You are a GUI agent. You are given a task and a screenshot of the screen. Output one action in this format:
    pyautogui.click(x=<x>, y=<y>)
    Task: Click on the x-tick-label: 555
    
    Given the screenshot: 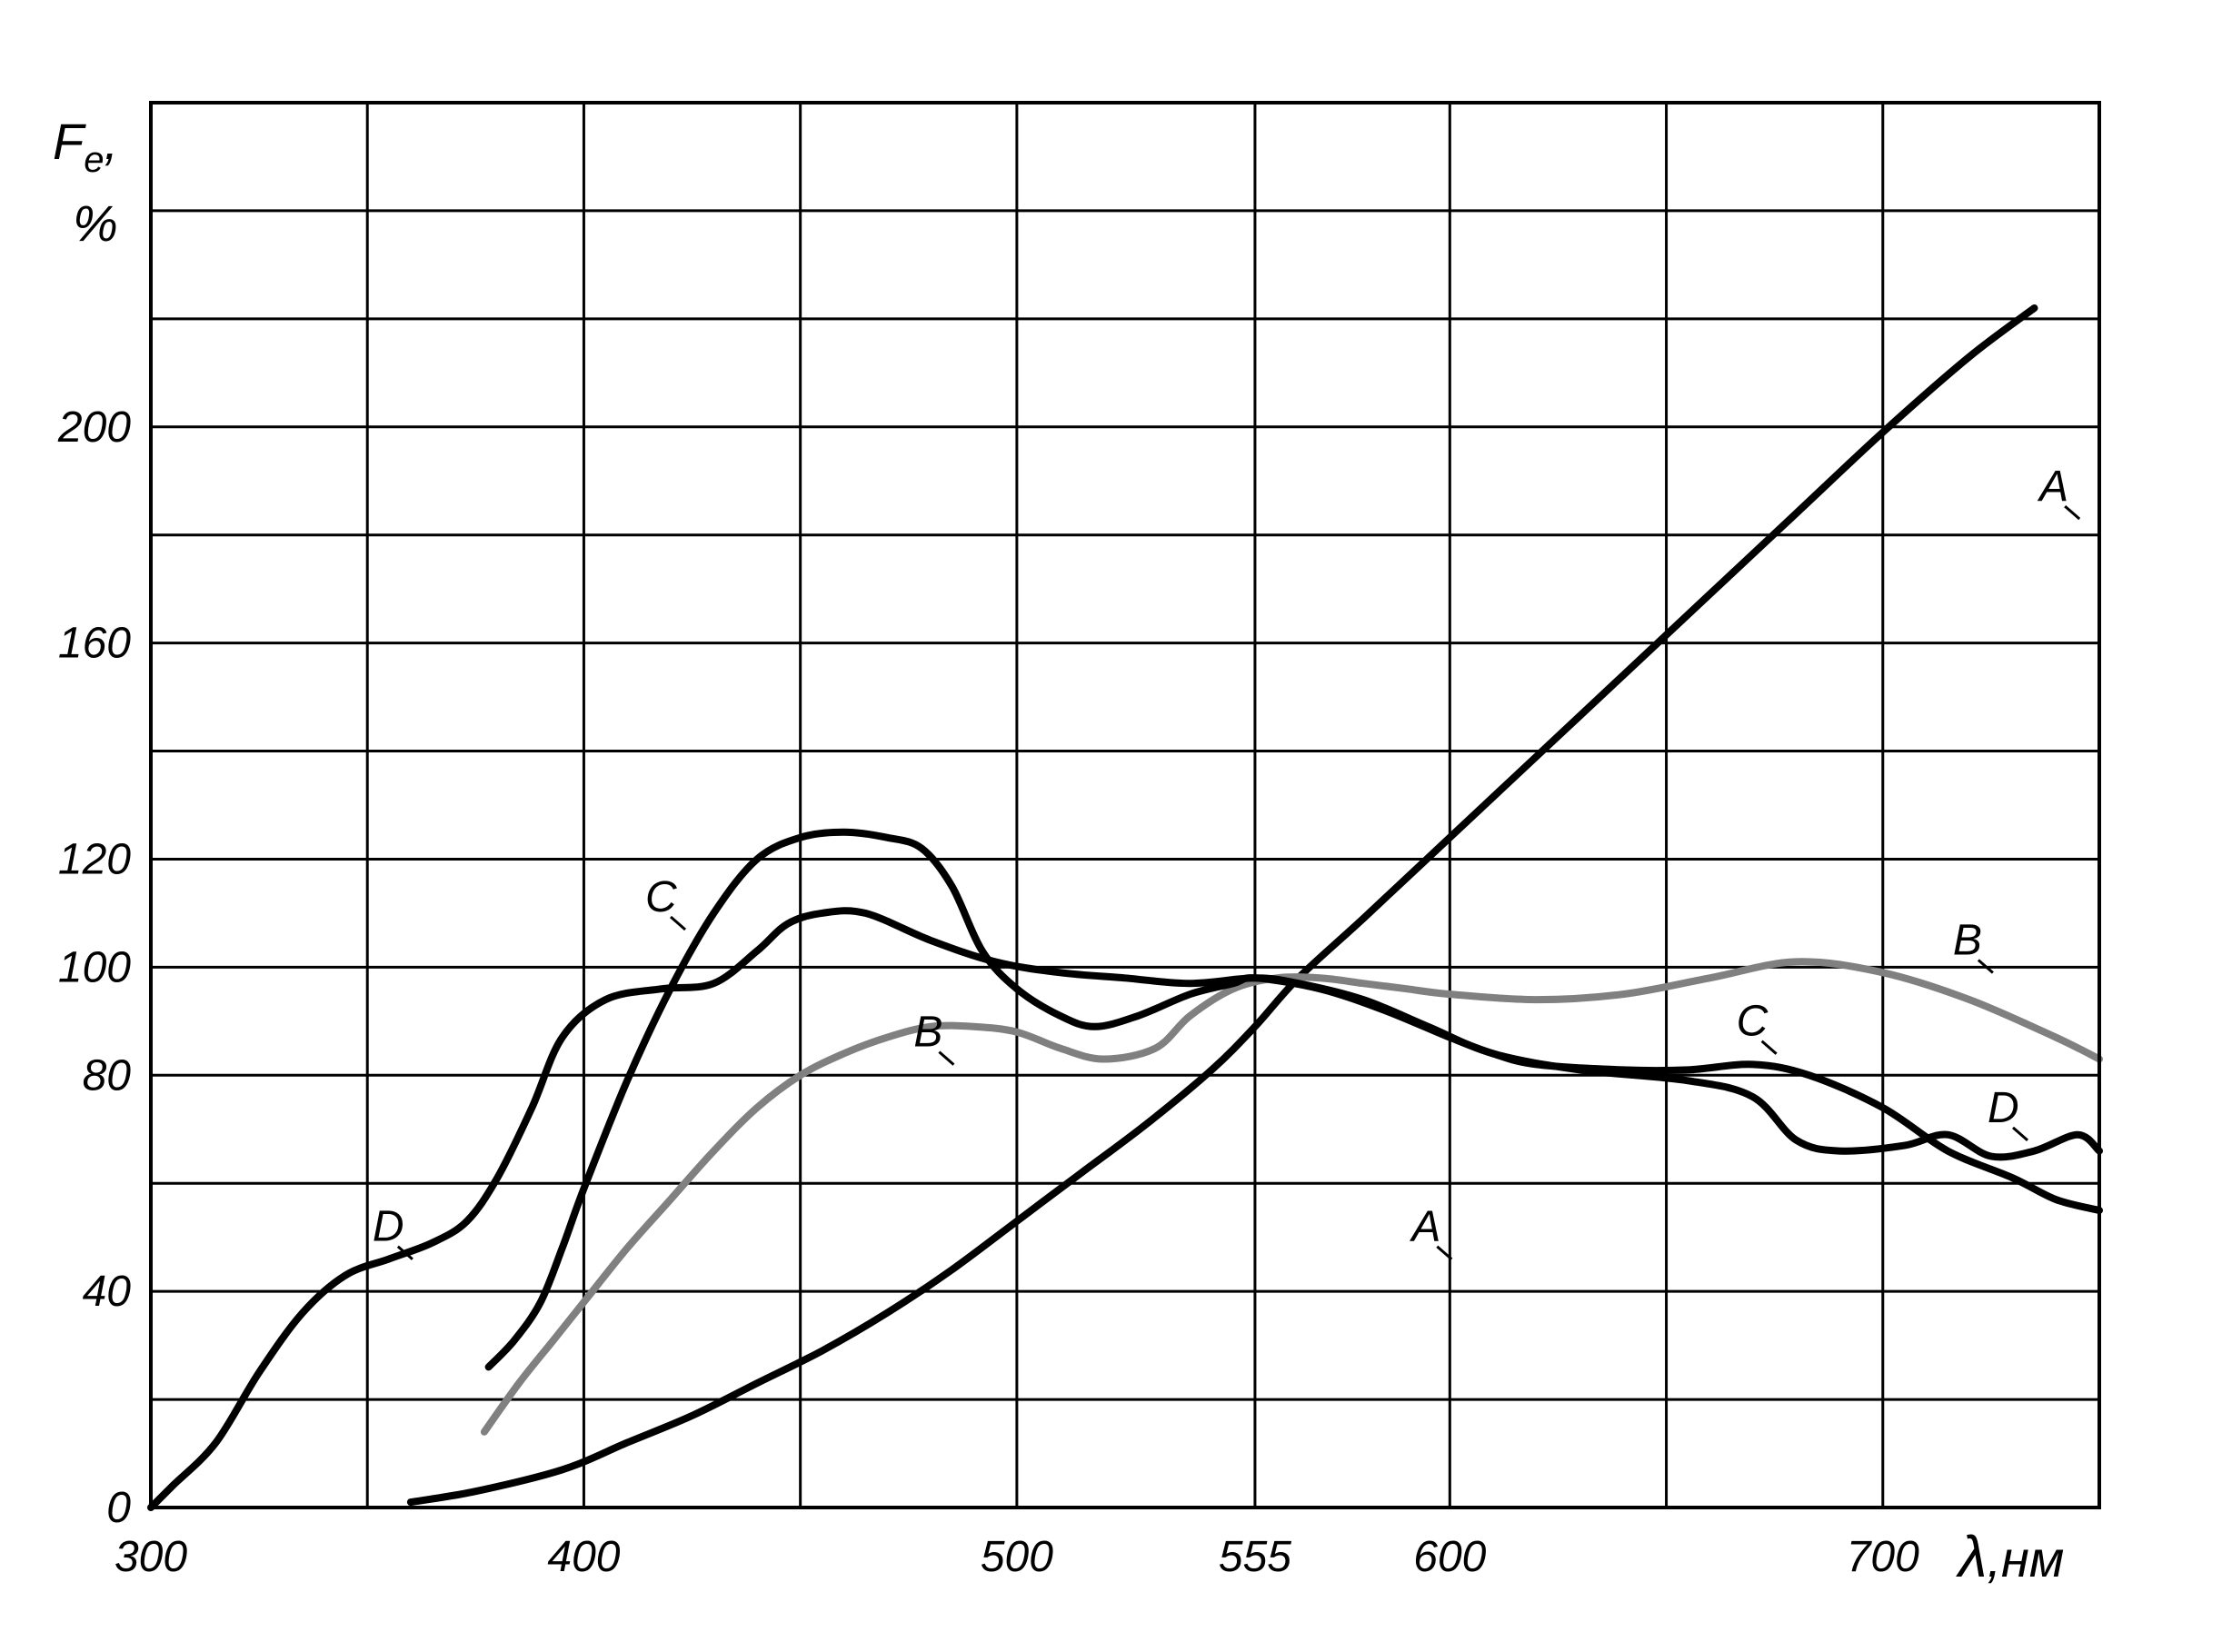 What is the action you would take?
    pyautogui.click(x=1255, y=1557)
    